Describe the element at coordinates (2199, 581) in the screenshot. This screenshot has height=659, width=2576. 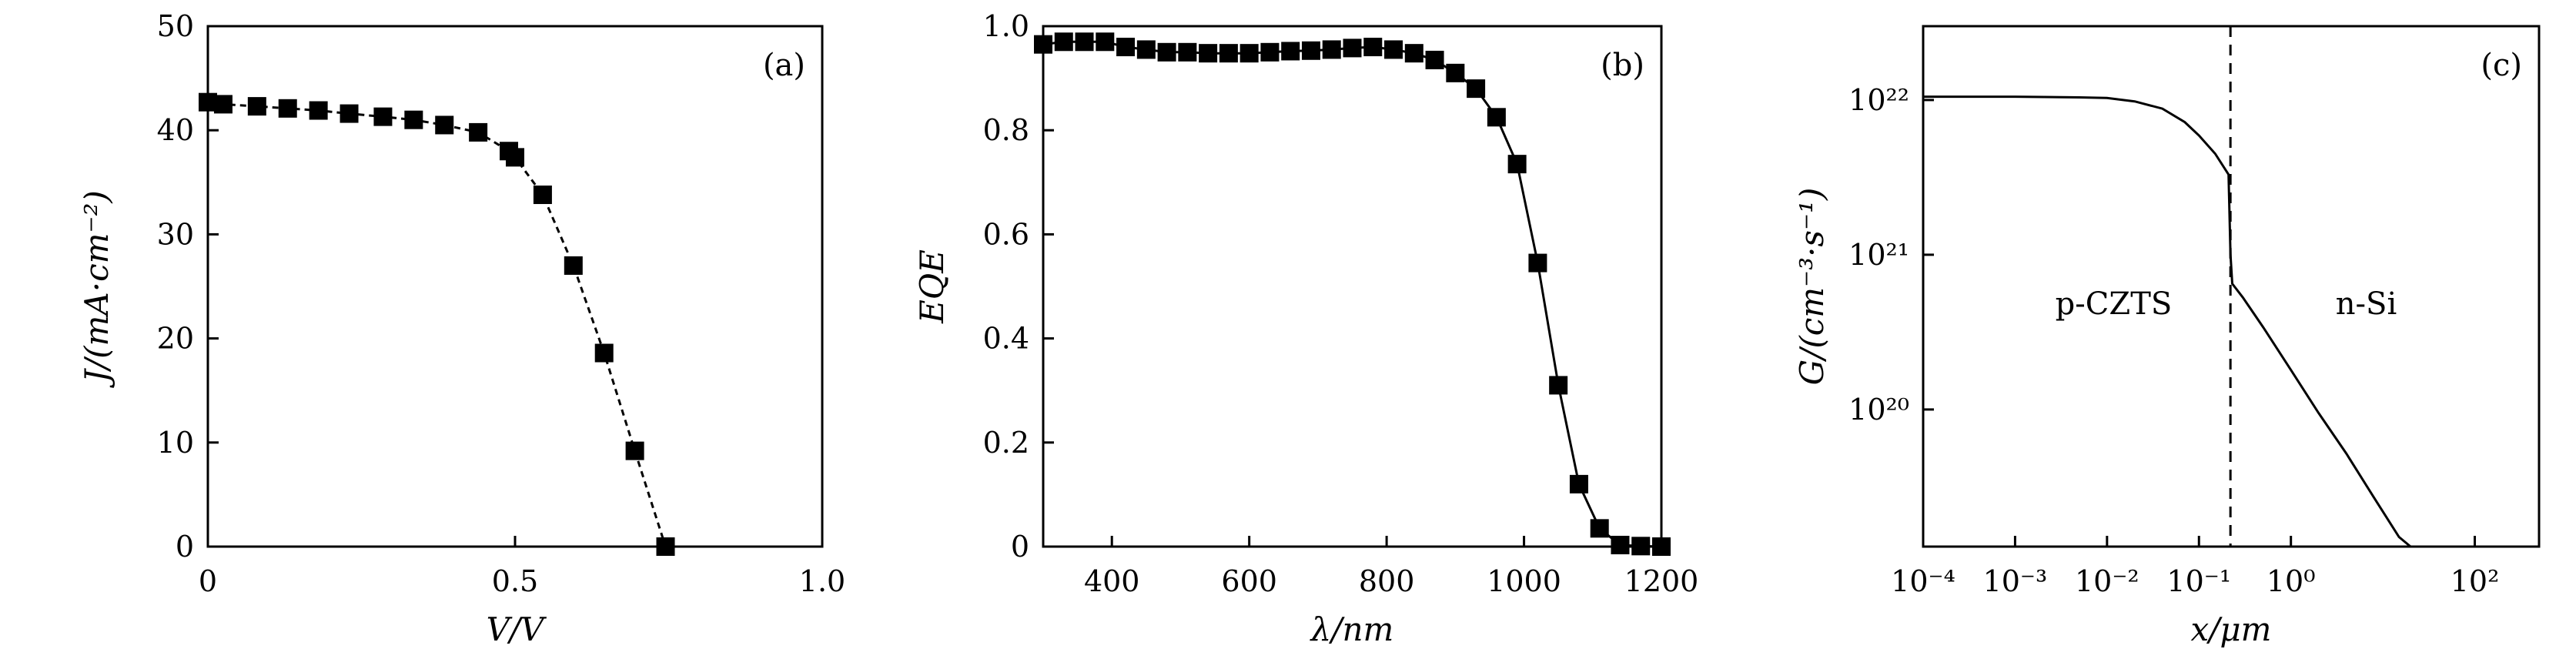
I see `x-tick-label: 10⁻¹` at that location.